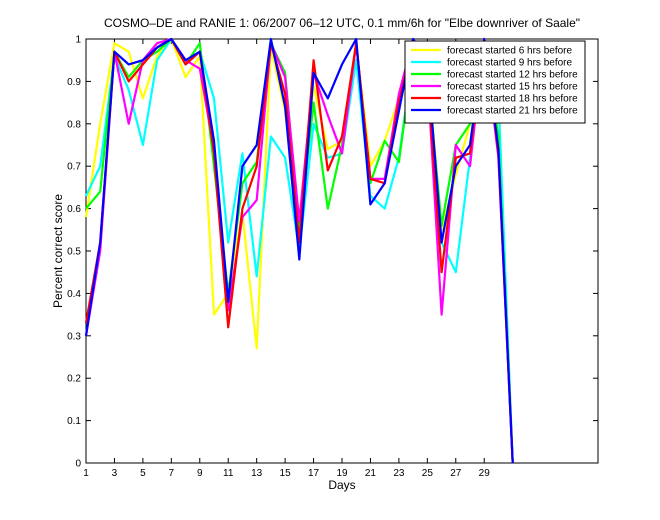 The width and height of the screenshot is (660, 520). I want to click on x-tick-label: 19, so click(342, 473).